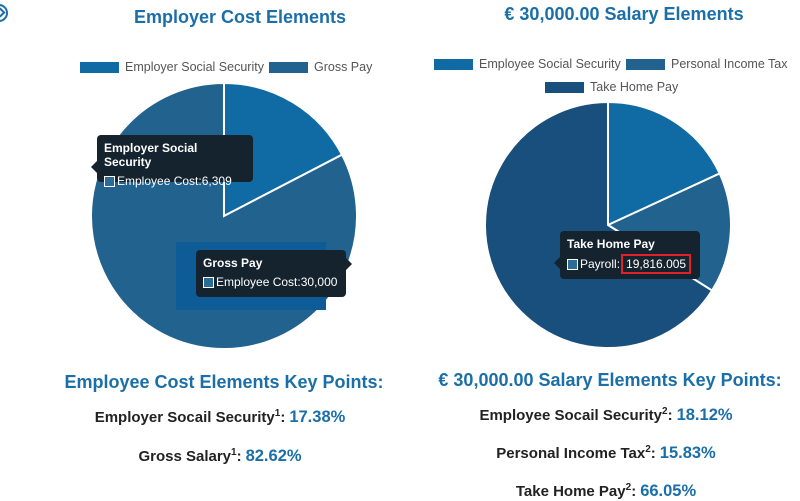 The height and width of the screenshot is (501, 800). Describe the element at coordinates (571, 453) in the screenshot. I see `key-point-label: Personal Income Tax` at that location.